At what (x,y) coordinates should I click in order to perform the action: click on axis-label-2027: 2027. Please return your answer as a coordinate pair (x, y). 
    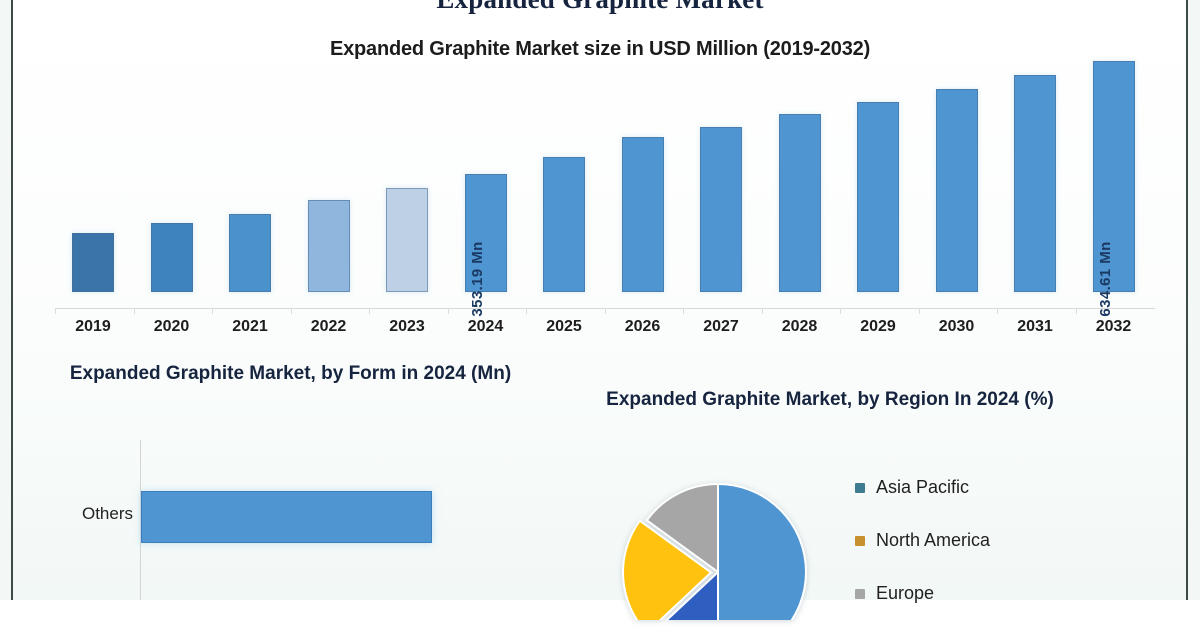
    Looking at the image, I should click on (721, 326).